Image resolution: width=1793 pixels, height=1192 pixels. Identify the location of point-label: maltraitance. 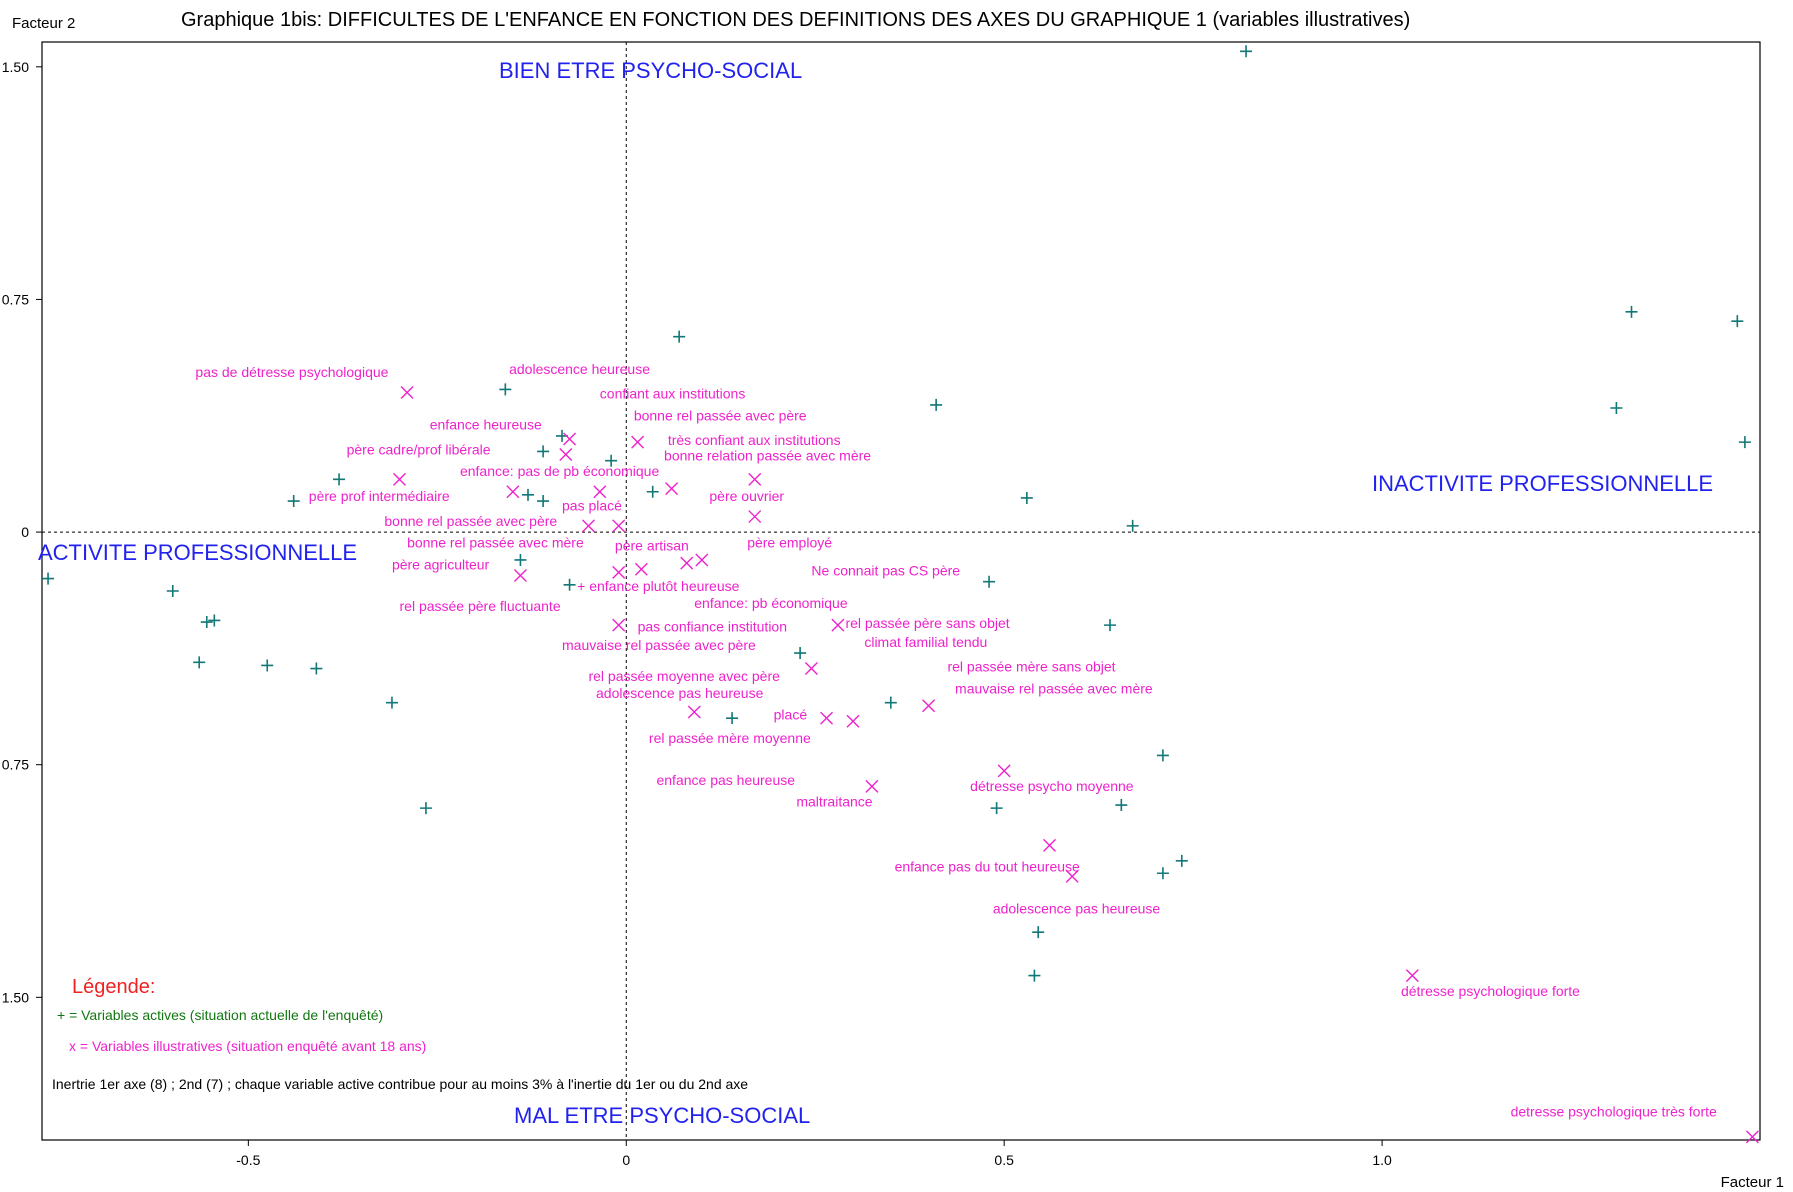
(834, 802).